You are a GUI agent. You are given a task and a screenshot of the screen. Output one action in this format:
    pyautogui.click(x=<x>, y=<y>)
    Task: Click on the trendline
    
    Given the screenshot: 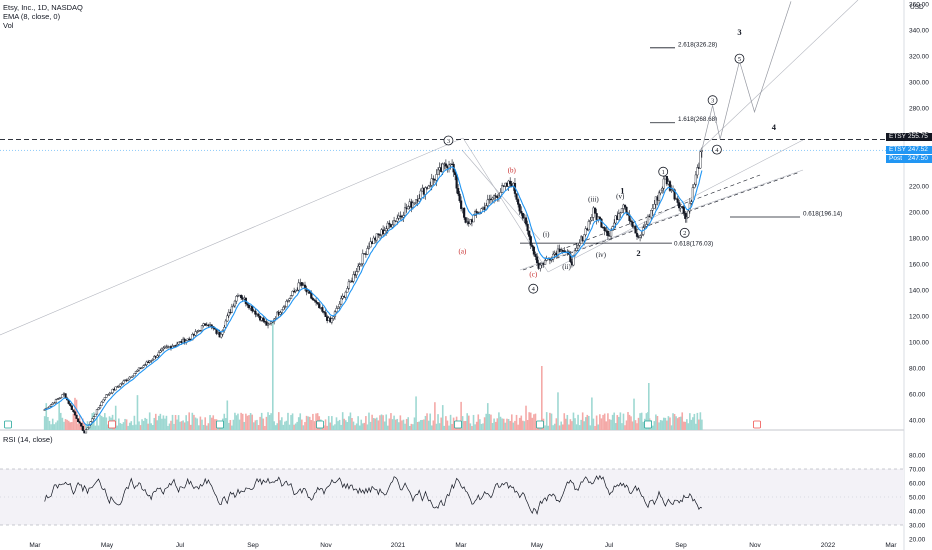 What is the action you would take?
    pyautogui.click(x=779, y=75)
    